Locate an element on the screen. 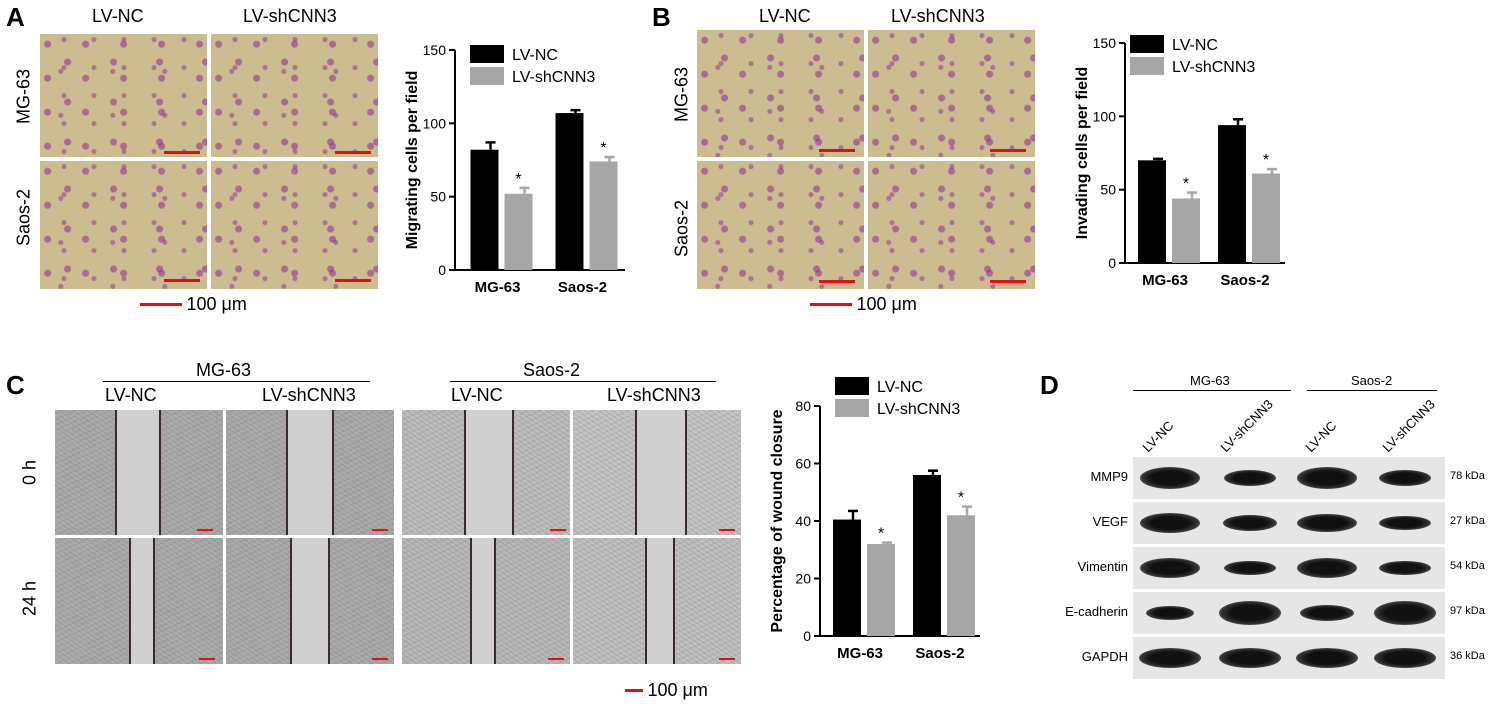 The image size is (1502, 713). panel-c-image-mg63-sh-0h is located at coordinates (310, 472).